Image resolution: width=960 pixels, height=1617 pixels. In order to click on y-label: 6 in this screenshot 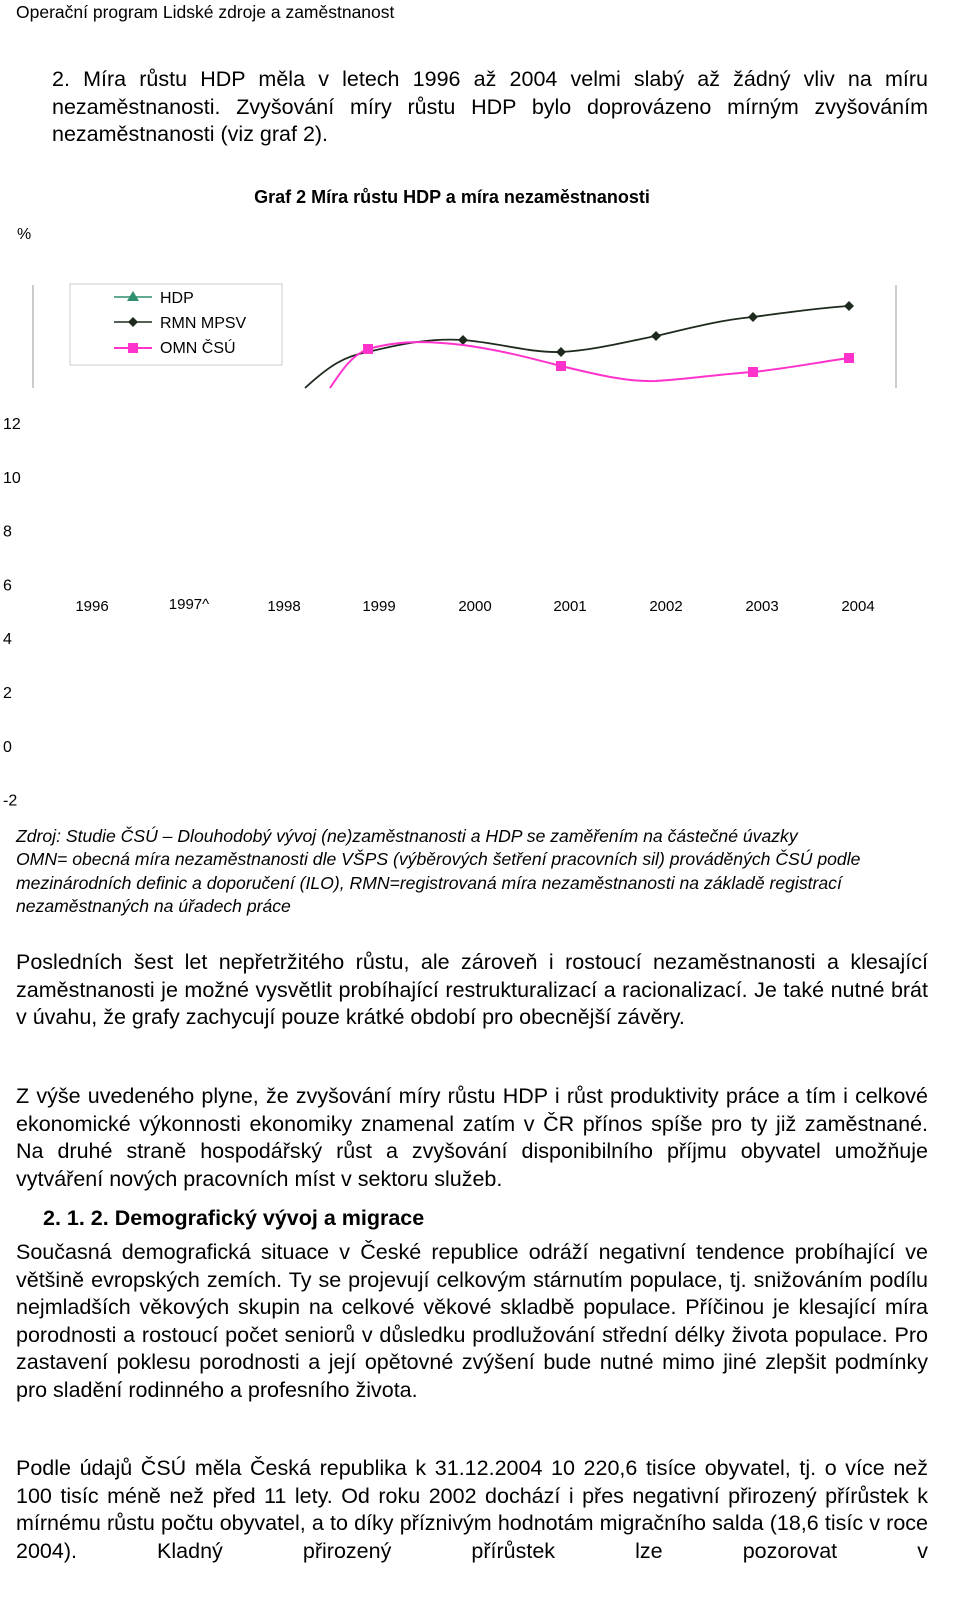, I will do `click(7, 585)`.